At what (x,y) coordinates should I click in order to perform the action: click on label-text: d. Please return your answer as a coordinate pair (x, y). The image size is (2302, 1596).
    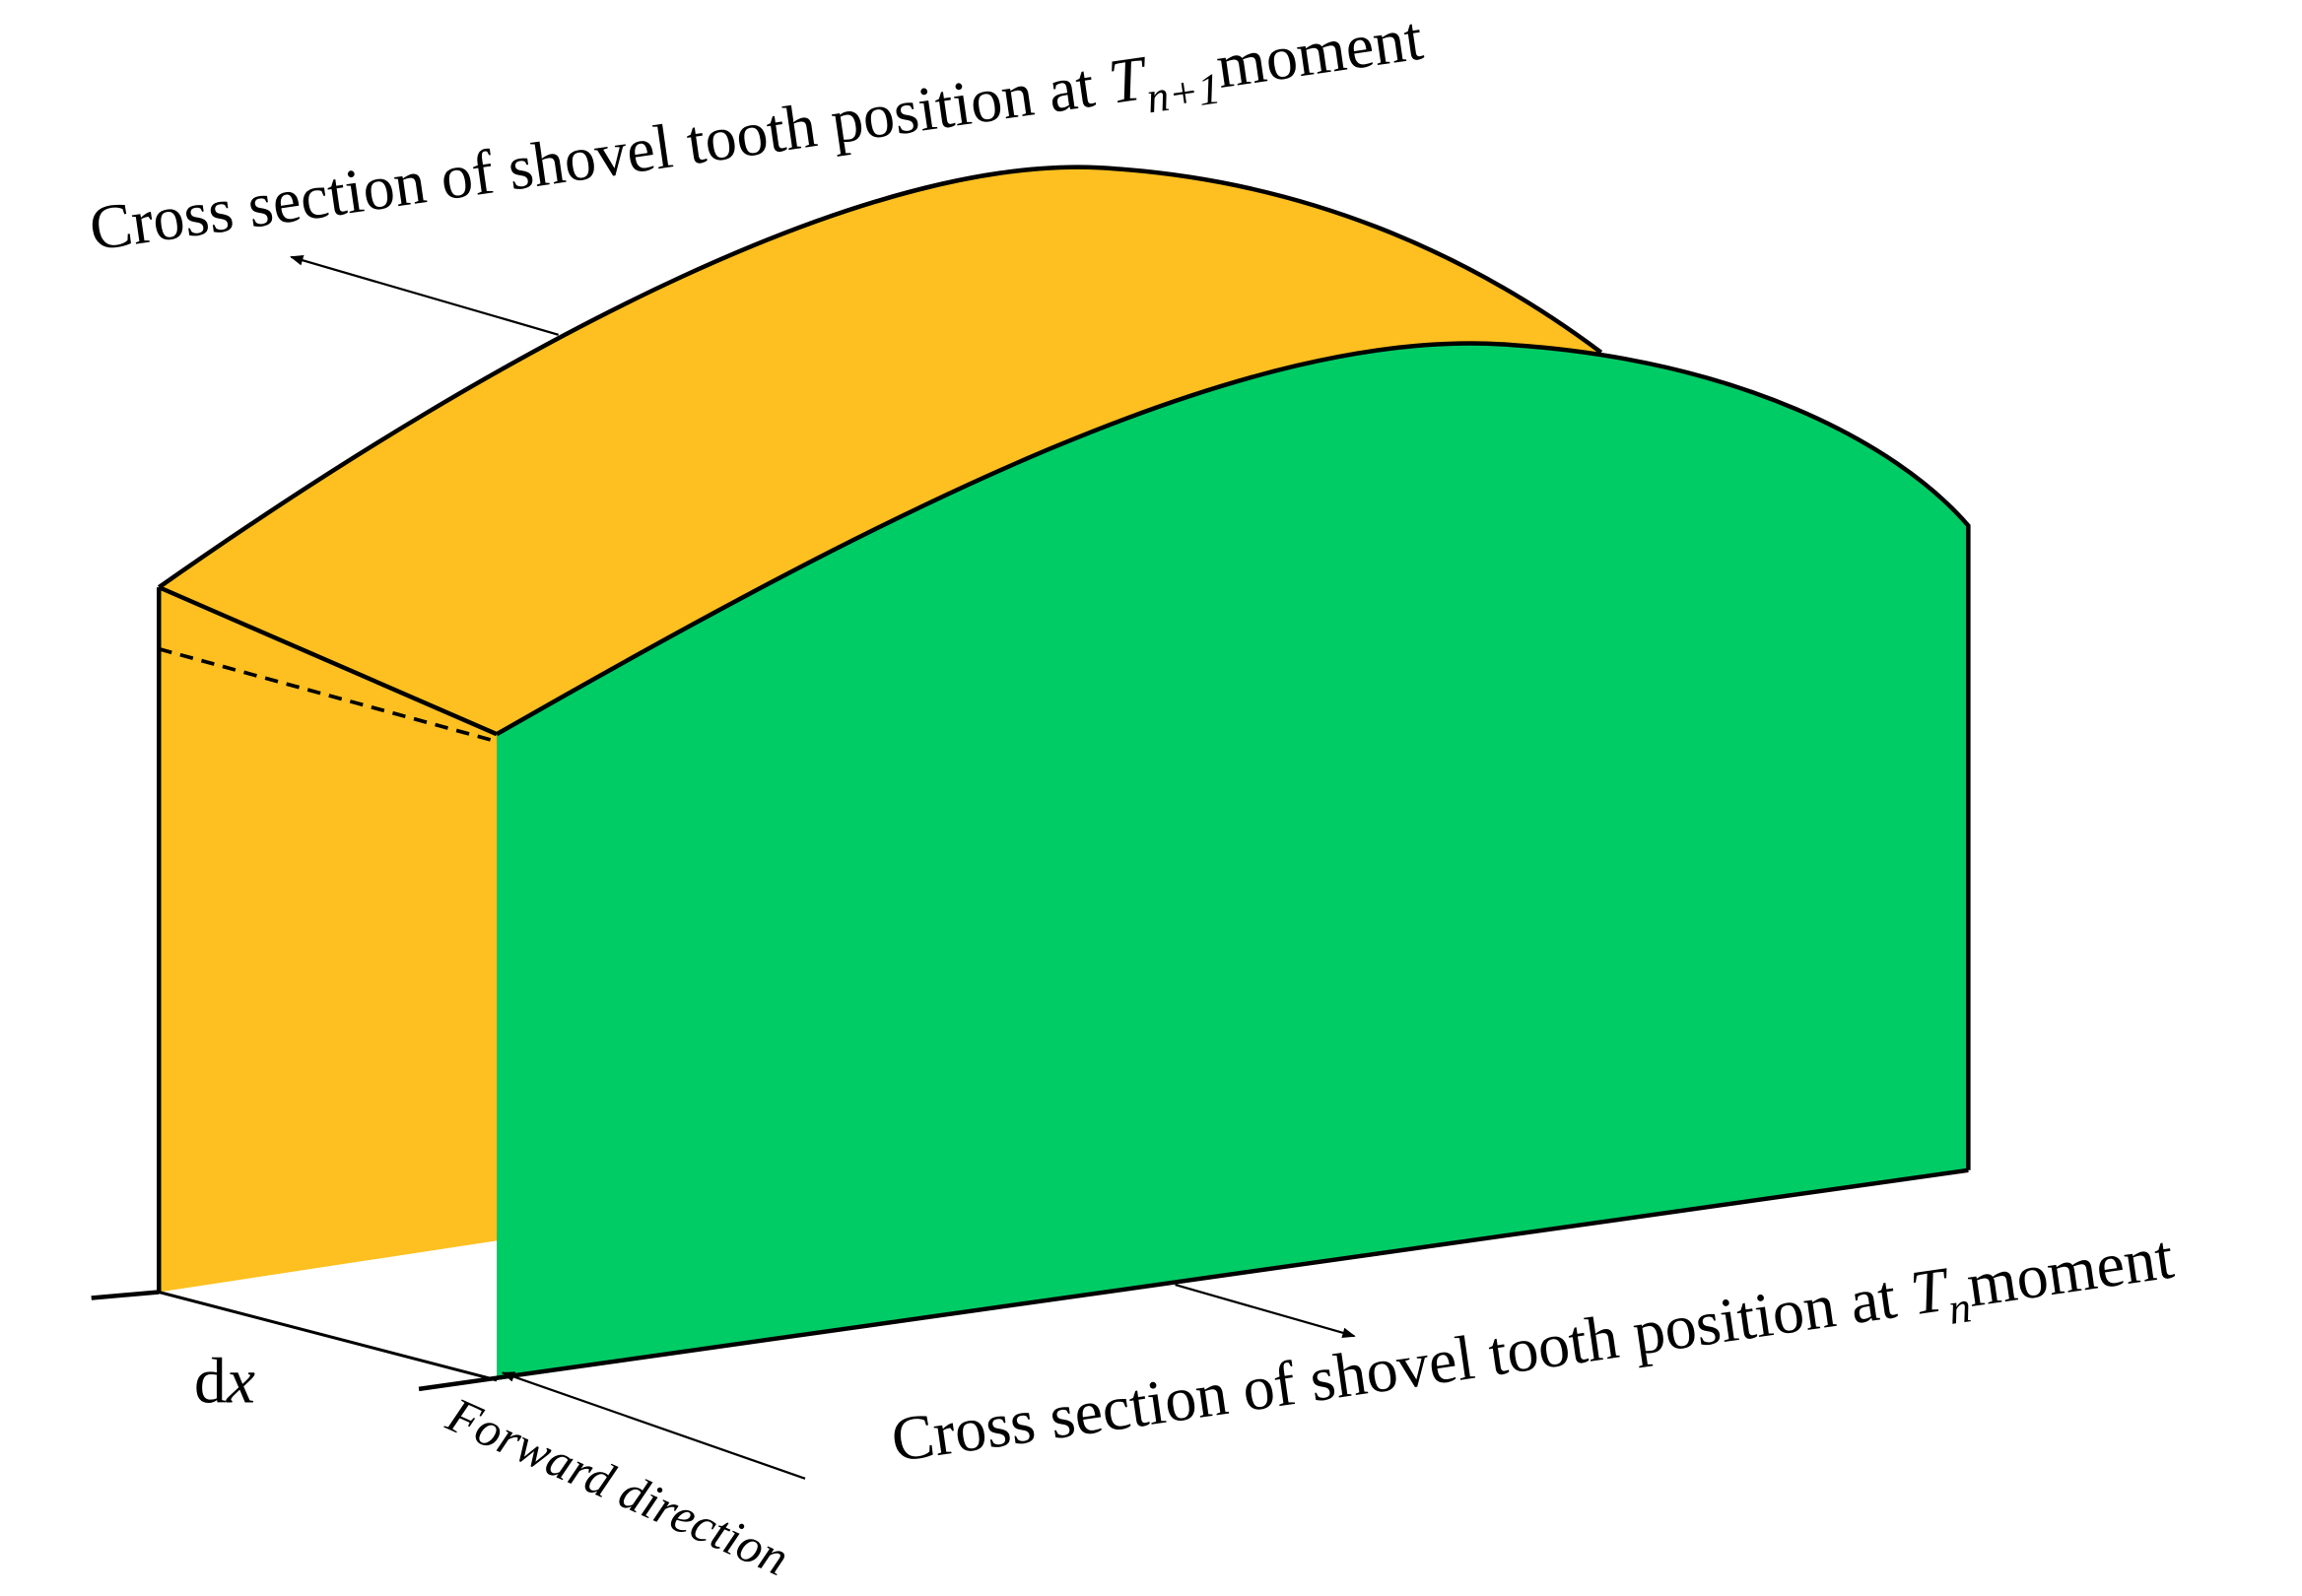
    Looking at the image, I should click on (210, 1381).